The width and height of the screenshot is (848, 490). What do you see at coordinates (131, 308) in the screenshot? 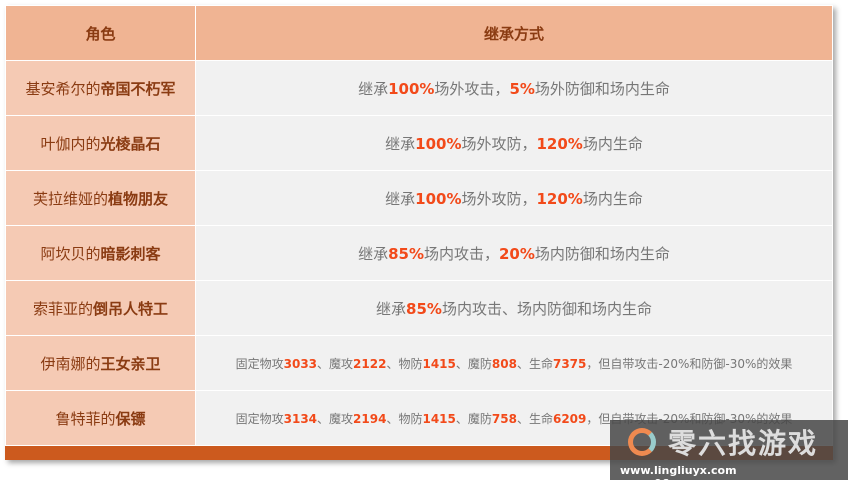
I see `role-name: 倒吊人特工` at bounding box center [131, 308].